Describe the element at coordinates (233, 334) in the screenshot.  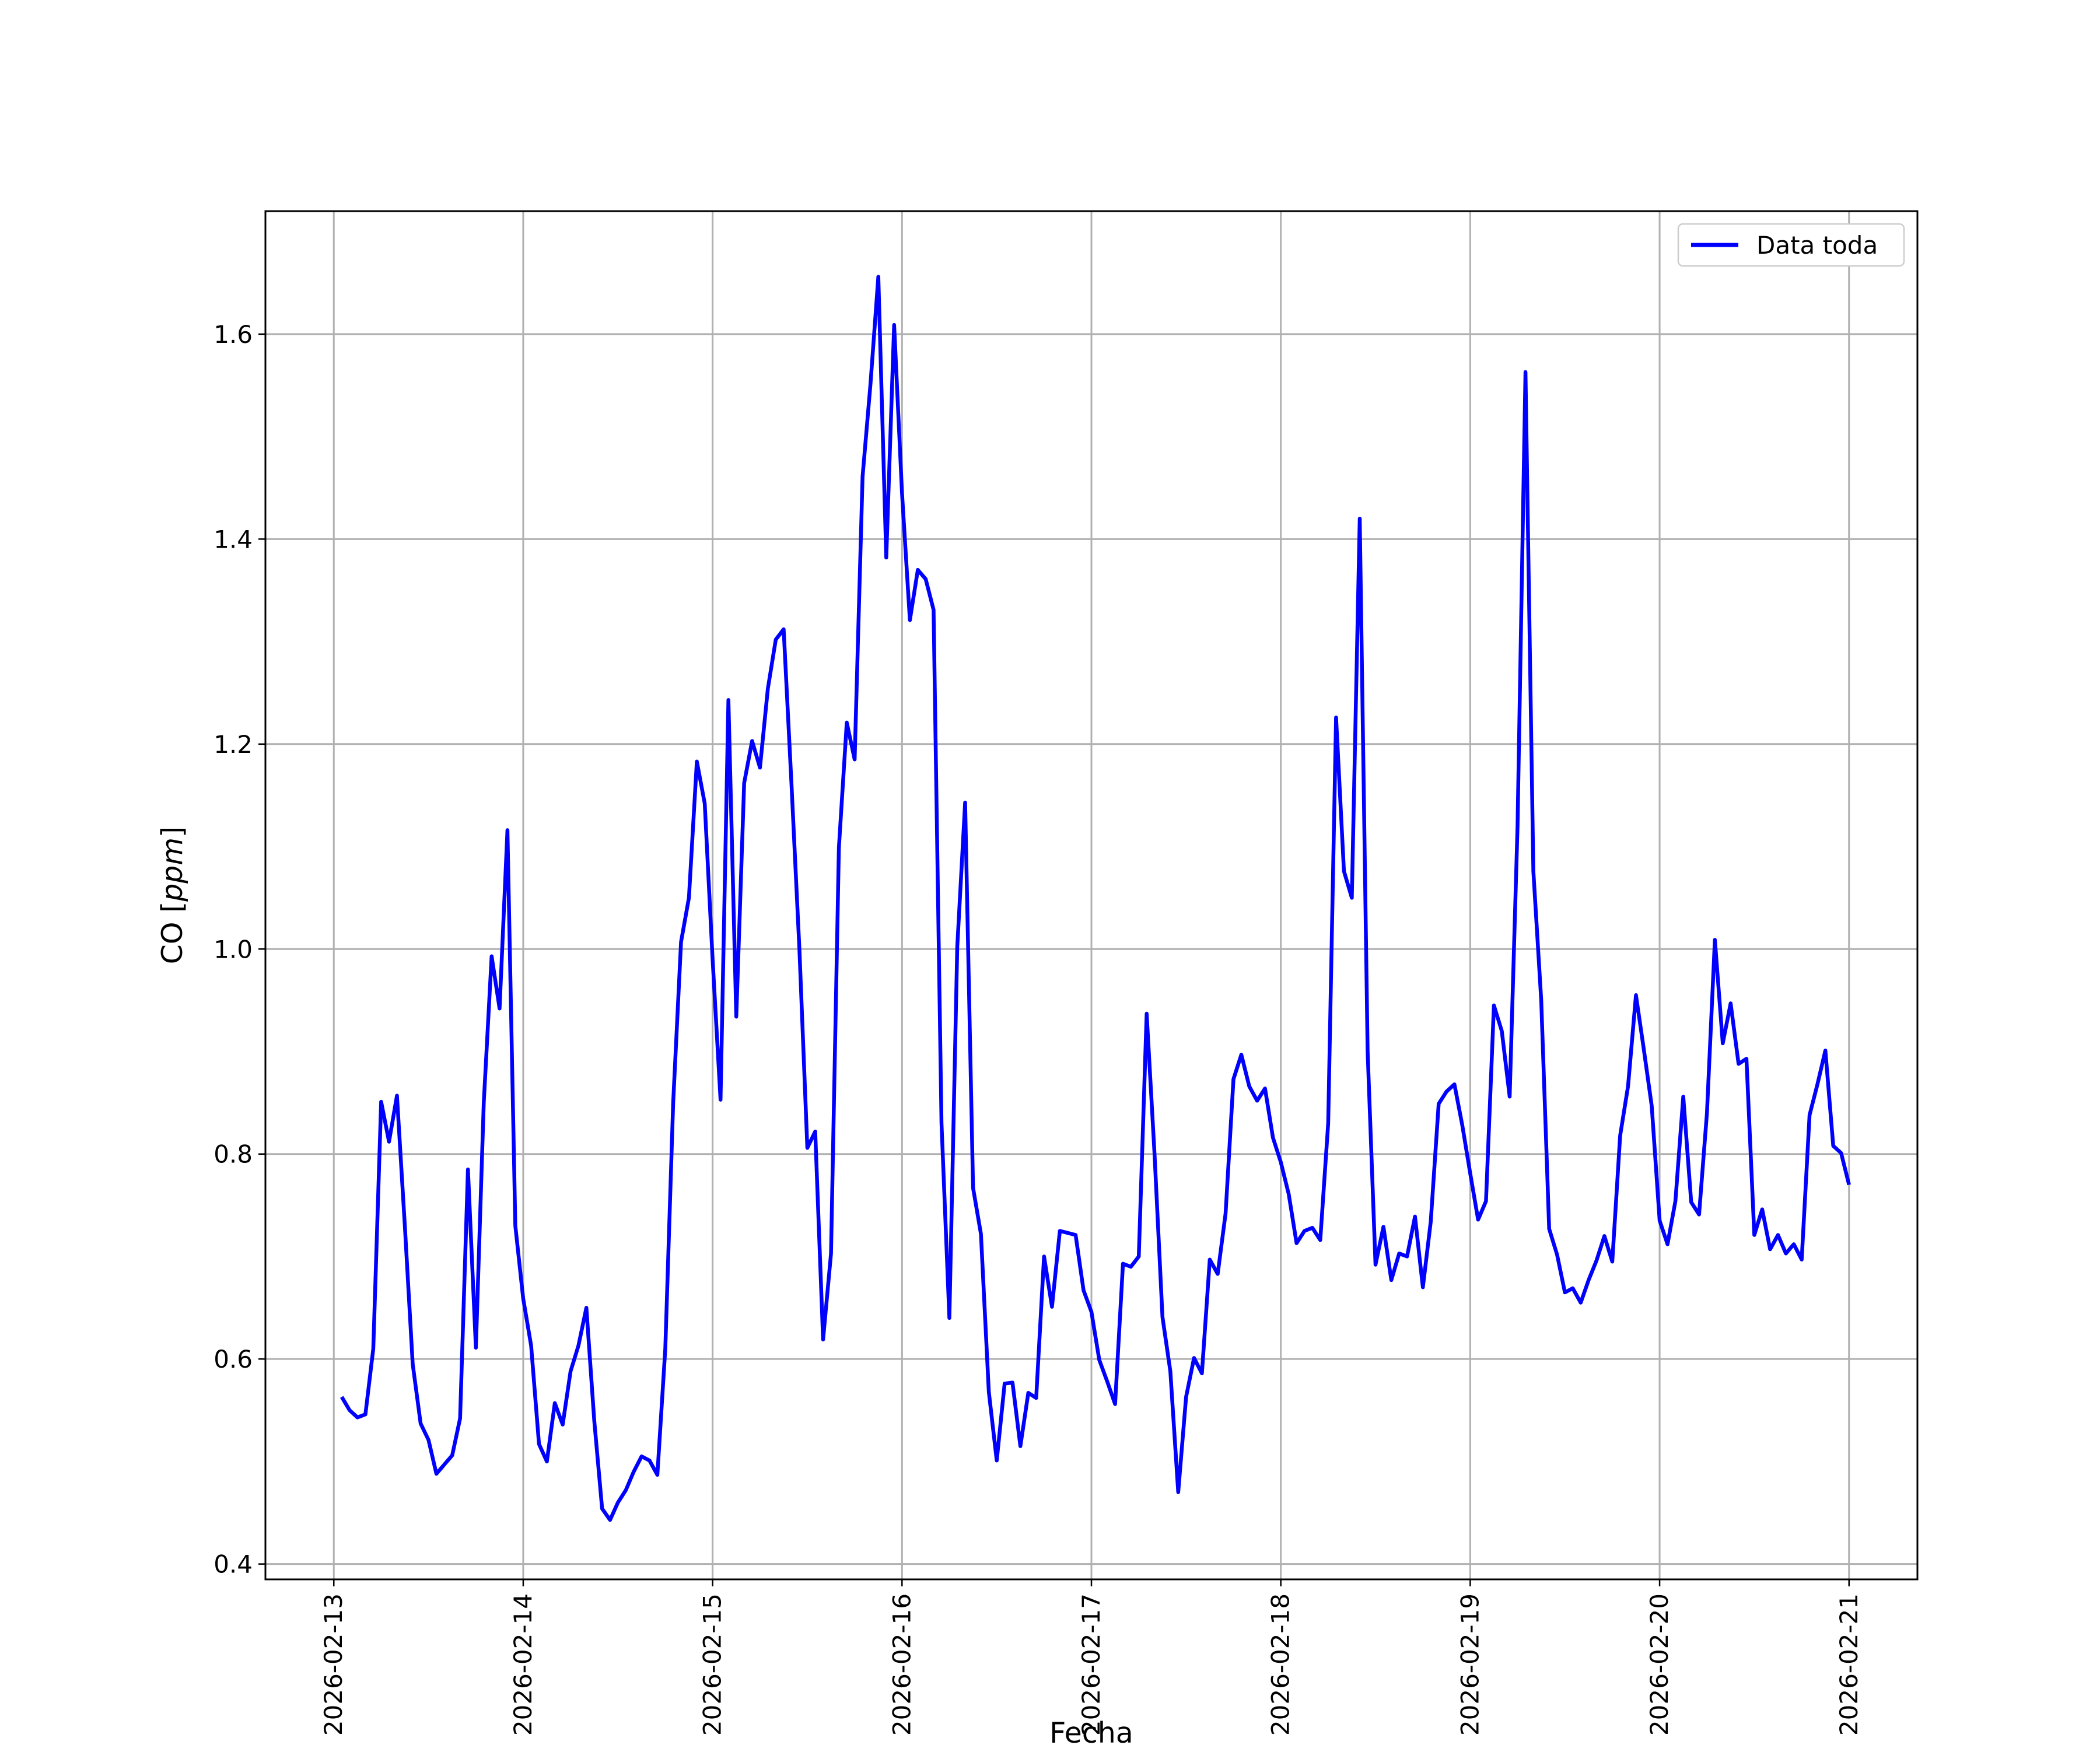
I see `y-tick-label: 1.6` at that location.